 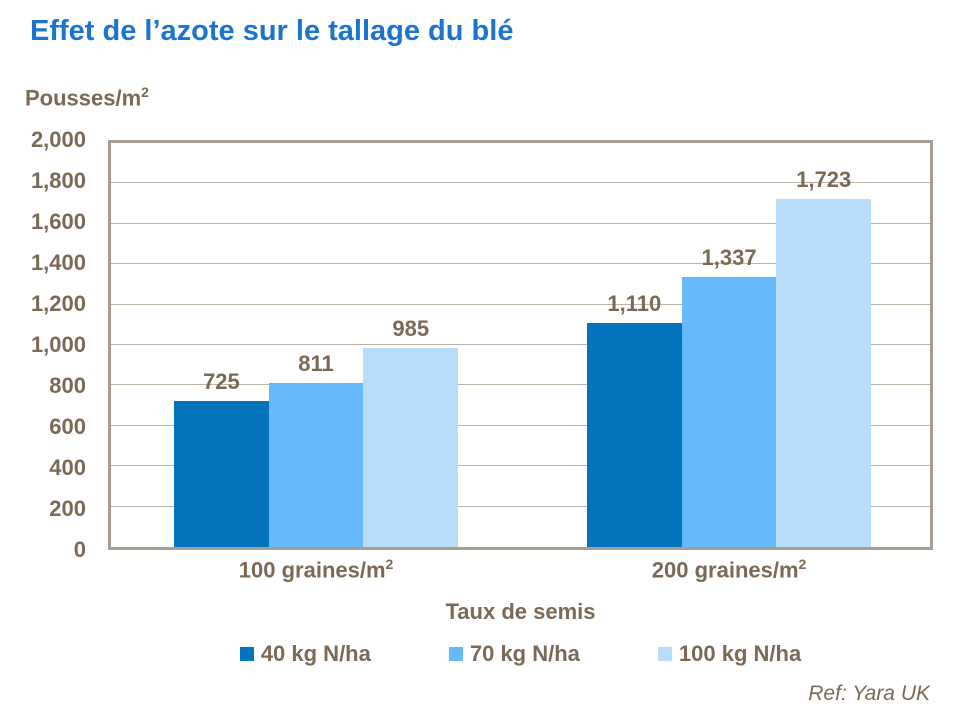 I want to click on bar-value-label: 1,723, so click(x=824, y=179).